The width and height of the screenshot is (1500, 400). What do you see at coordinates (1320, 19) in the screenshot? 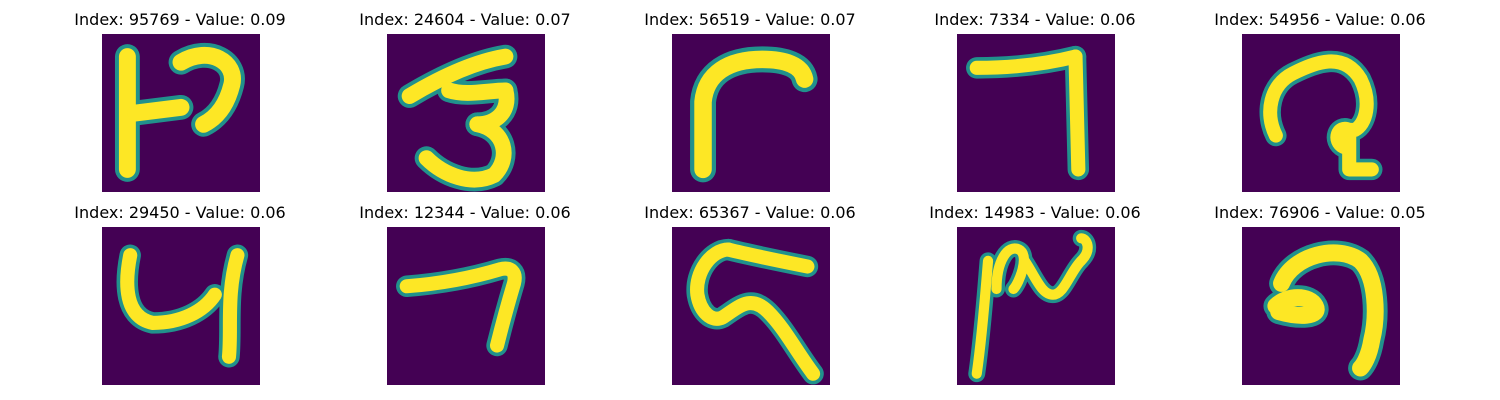
I see `panel-title: Index: 54956 - Value: 0.06` at bounding box center [1320, 19].